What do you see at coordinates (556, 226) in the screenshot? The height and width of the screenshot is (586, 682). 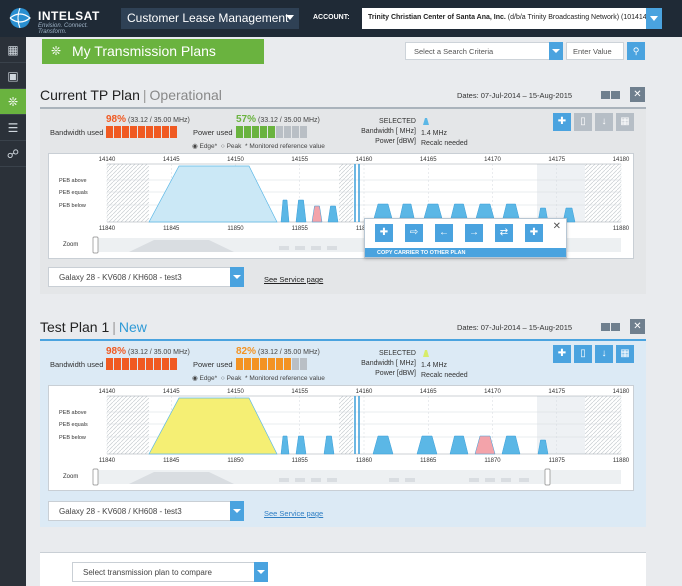 I see `close-popup-button: ✕` at bounding box center [556, 226].